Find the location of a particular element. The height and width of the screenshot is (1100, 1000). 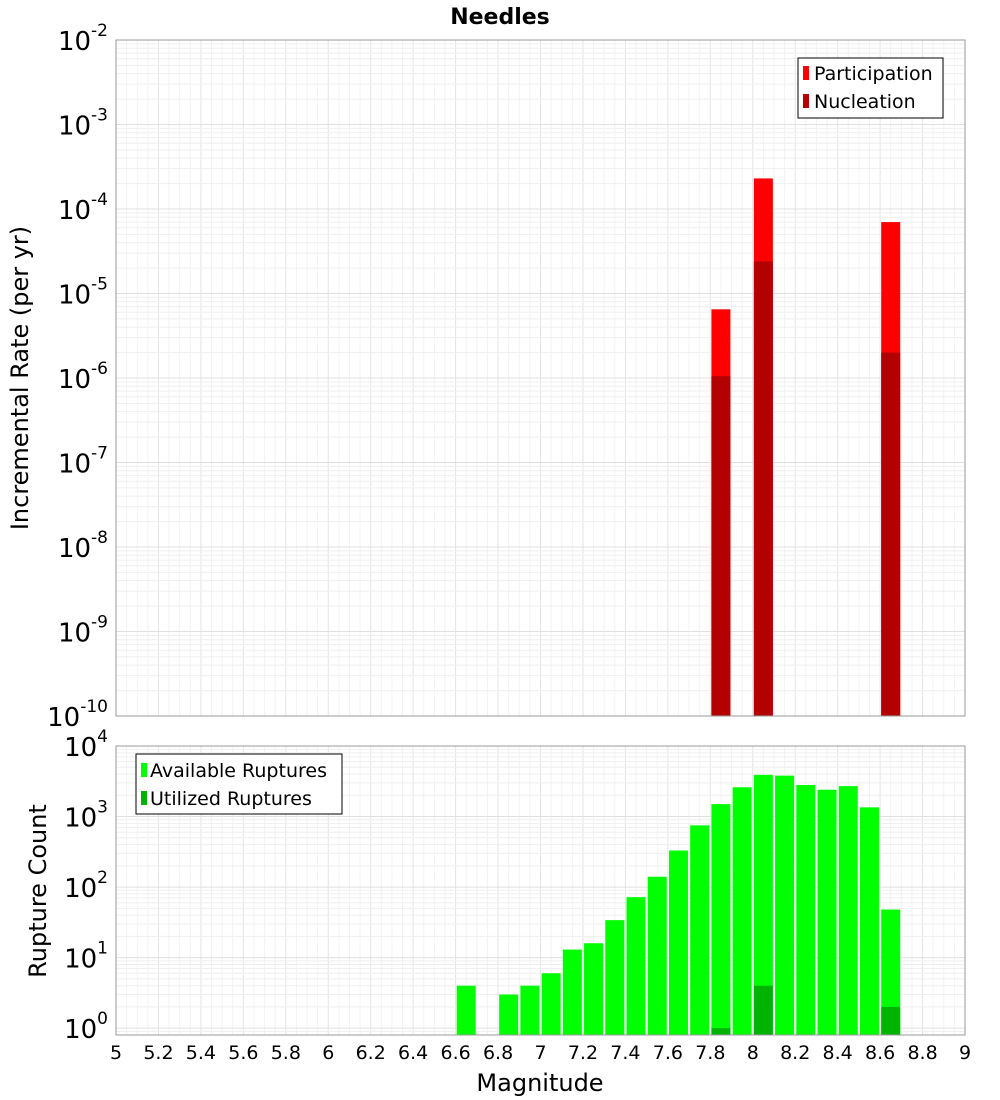

bottom-bars is located at coordinates (678, 904).